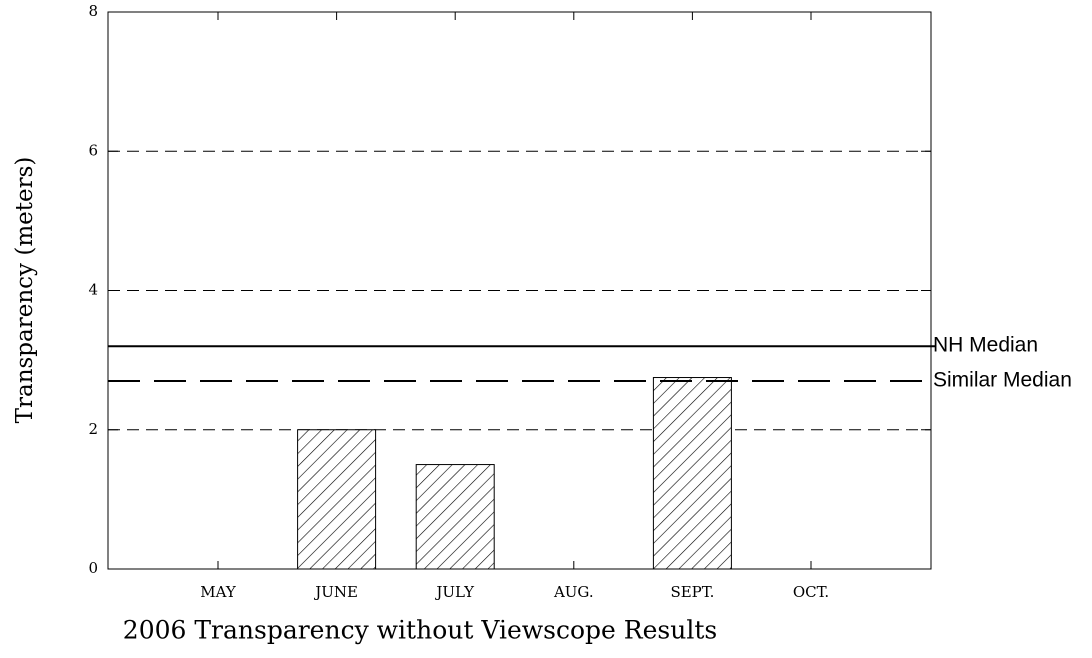  I want to click on y-tick-label: 2, so click(93, 429).